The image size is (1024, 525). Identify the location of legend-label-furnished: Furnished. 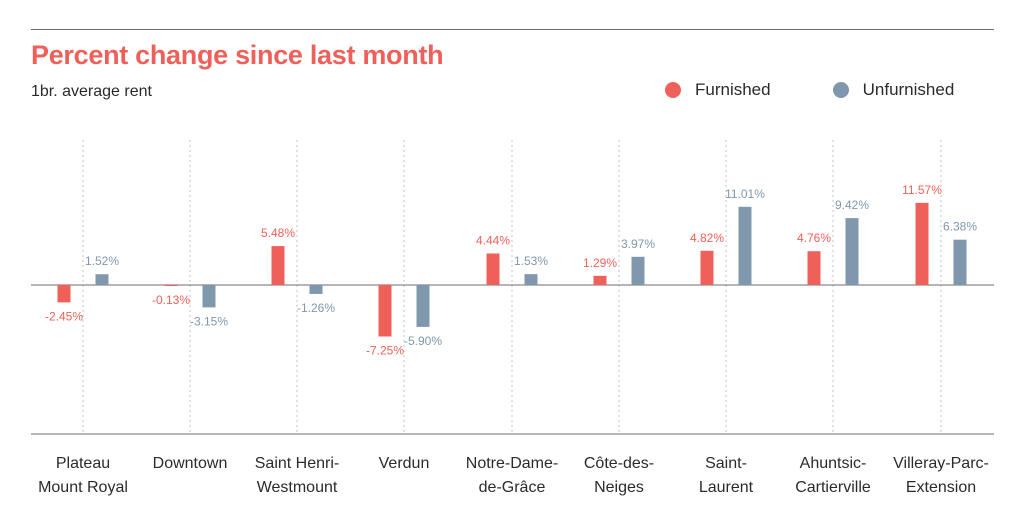
(733, 89).